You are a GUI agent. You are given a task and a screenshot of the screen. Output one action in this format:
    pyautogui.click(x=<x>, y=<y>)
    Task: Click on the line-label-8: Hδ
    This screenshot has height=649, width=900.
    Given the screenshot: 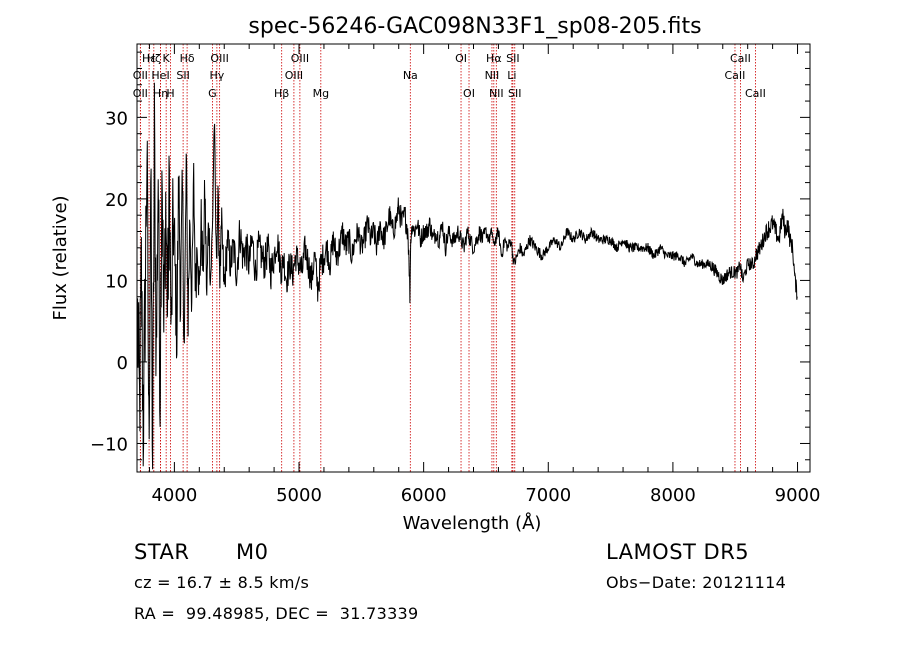 What is the action you would take?
    pyautogui.click(x=187, y=58)
    